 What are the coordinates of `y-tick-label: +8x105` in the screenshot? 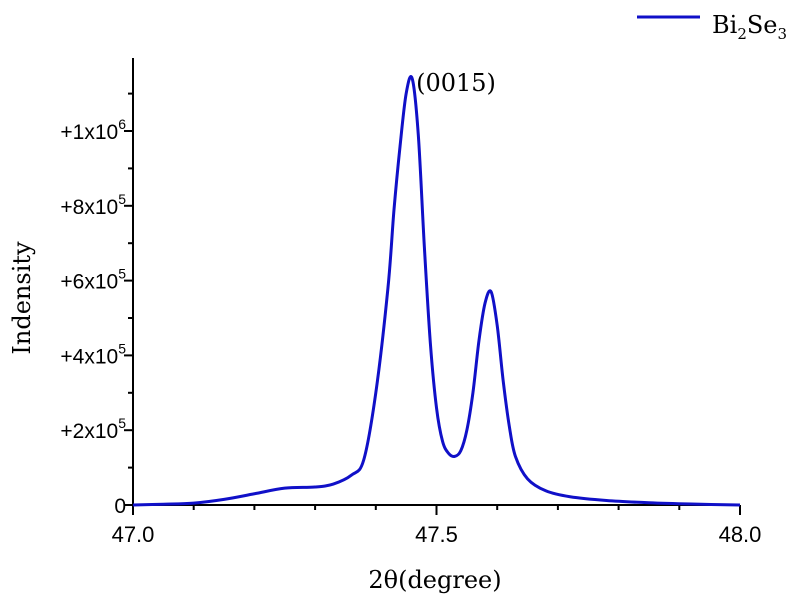 It's located at (93, 205).